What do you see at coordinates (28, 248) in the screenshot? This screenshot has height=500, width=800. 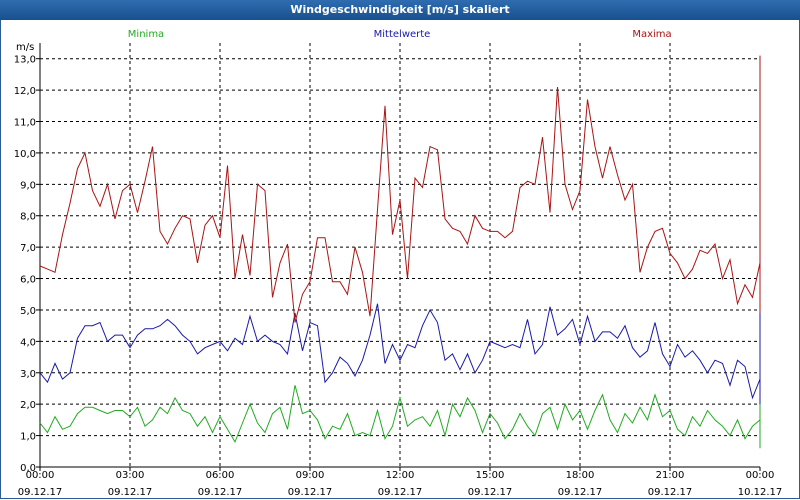 I see `y-tick-label: 7,0` at bounding box center [28, 248].